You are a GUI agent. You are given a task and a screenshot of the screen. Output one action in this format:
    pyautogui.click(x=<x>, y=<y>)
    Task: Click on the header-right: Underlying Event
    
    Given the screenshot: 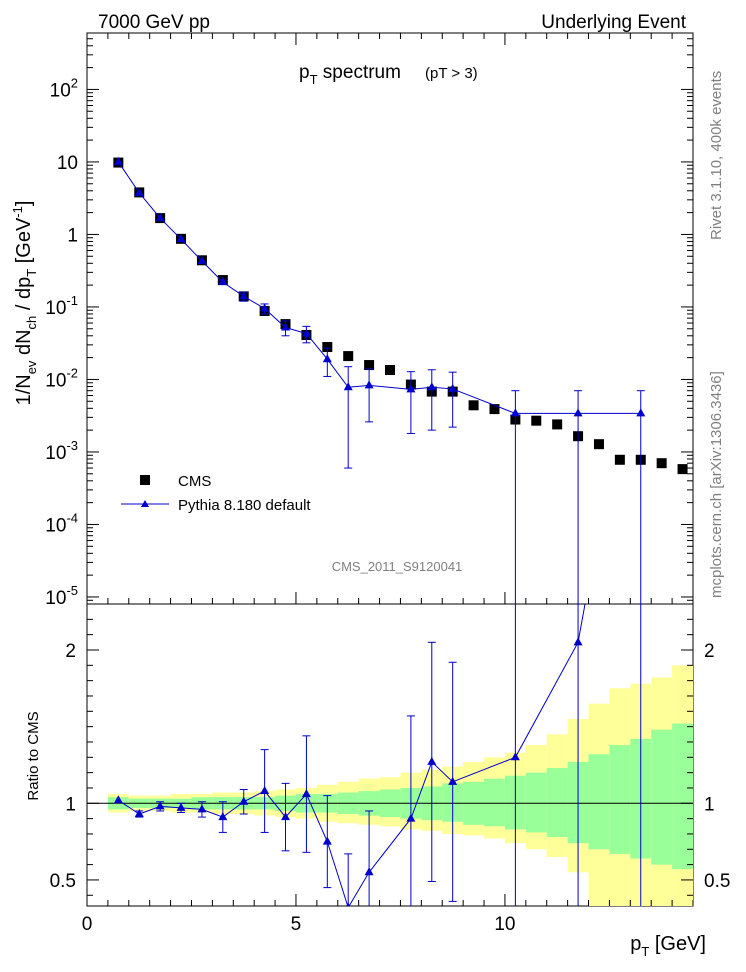 What is the action you would take?
    pyautogui.click(x=613, y=22)
    